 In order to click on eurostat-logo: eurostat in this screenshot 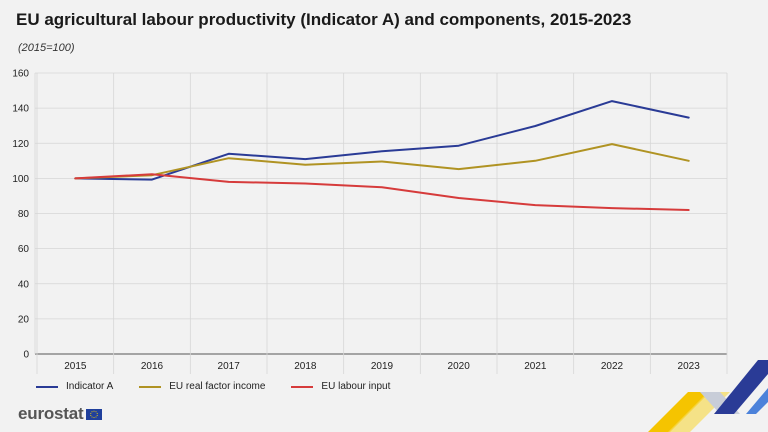, I will do `click(60, 414)`.